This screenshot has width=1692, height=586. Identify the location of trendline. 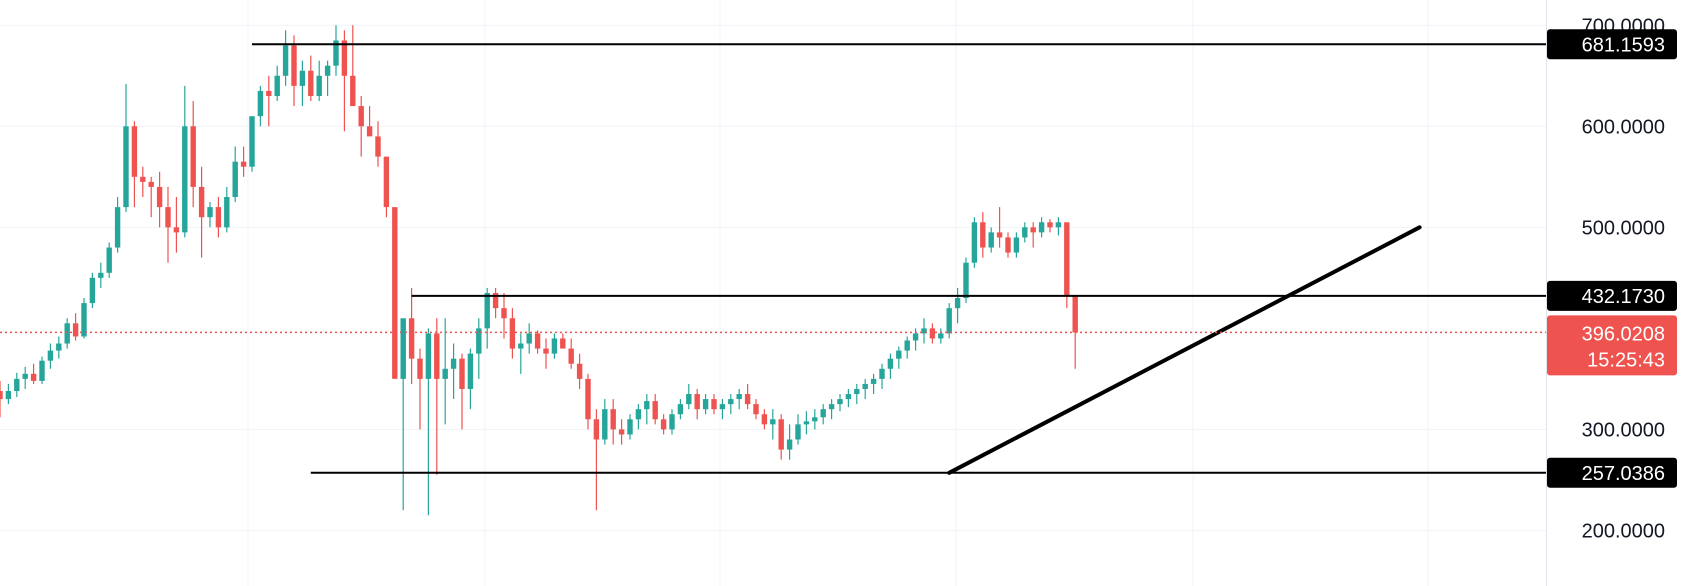
(1184, 350).